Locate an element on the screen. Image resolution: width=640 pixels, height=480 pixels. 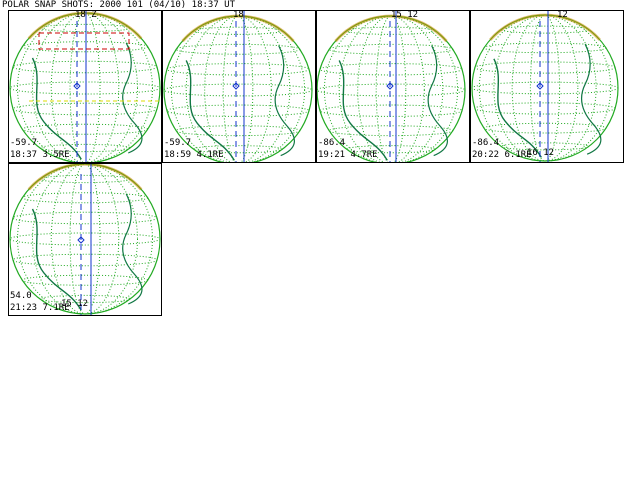
snapshot-panel-1: 18 Z -59.7 18:37 3.5RE is located at coordinates (85, 86).